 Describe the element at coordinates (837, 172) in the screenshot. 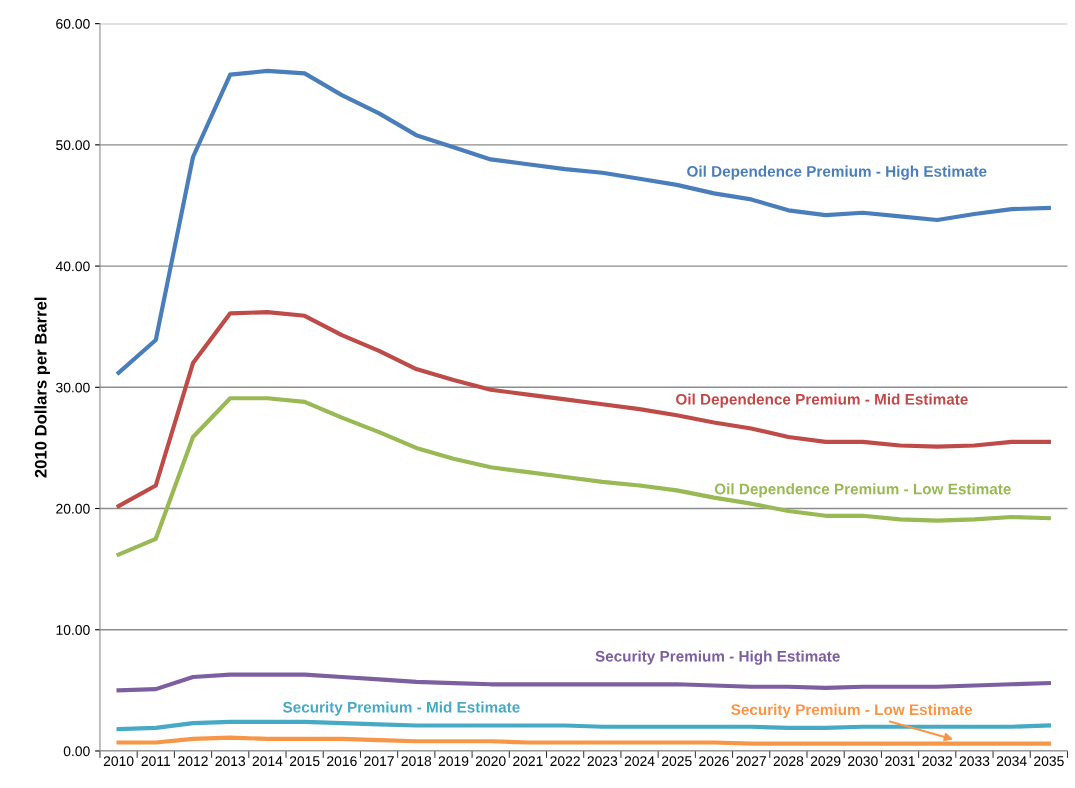

I see `series-label: Oil Dependence Premium - High Estimate` at that location.